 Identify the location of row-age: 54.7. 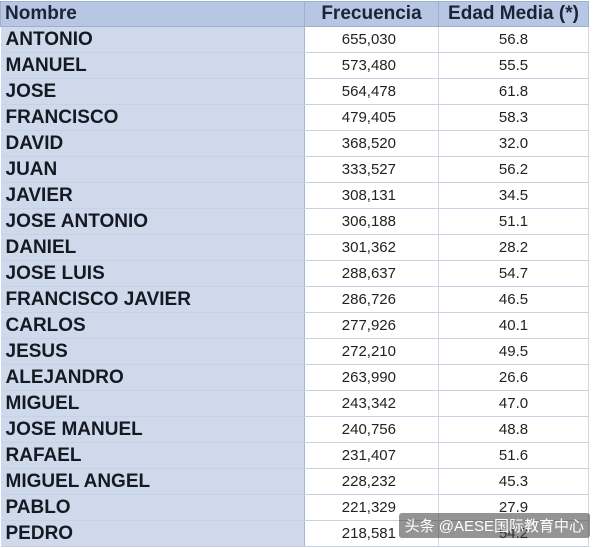
(513, 273).